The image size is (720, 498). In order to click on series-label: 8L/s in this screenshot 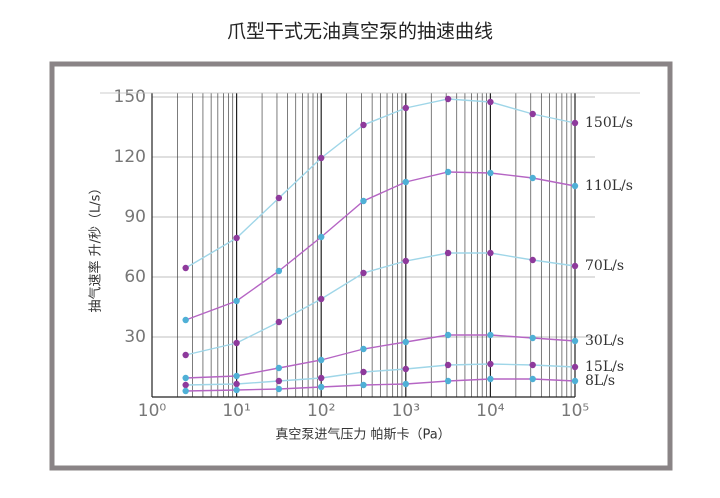, I will do `click(600, 381)`.